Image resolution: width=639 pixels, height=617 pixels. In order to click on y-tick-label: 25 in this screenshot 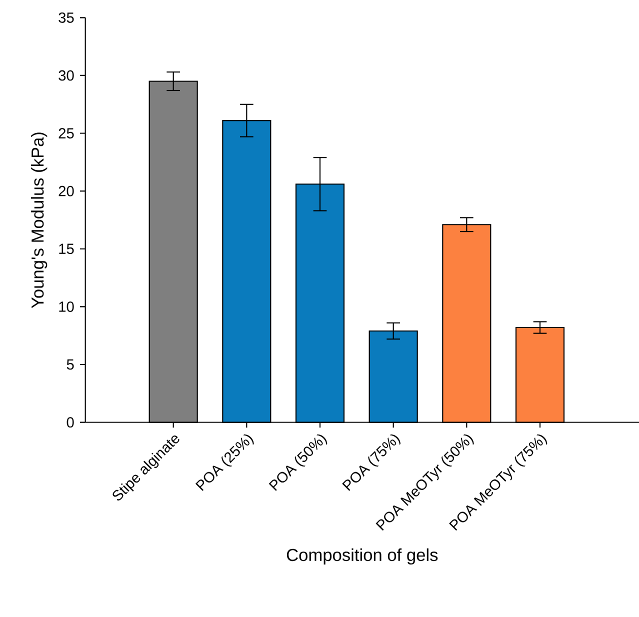, I will do `click(66, 133)`.